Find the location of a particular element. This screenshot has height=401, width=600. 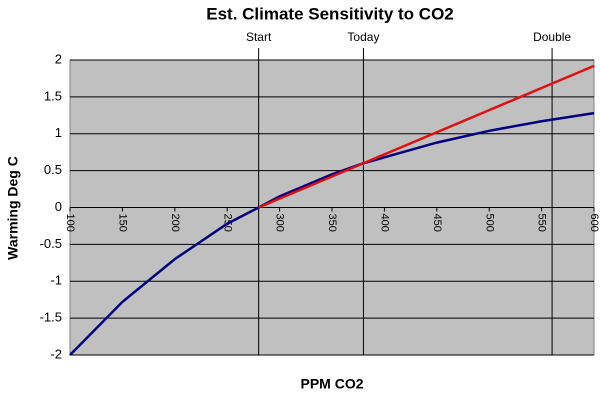

y-tick-label: -1 is located at coordinates (56, 280).